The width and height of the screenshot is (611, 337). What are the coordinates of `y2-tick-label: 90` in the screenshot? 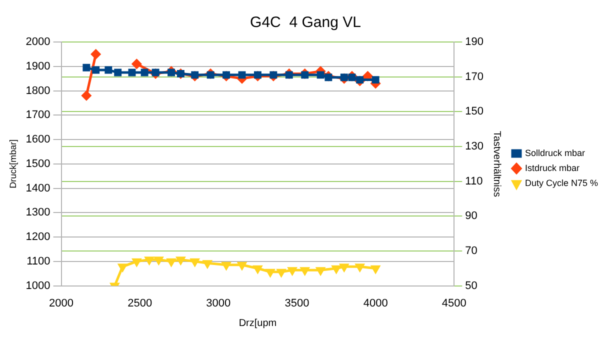 It's located at (471, 216).